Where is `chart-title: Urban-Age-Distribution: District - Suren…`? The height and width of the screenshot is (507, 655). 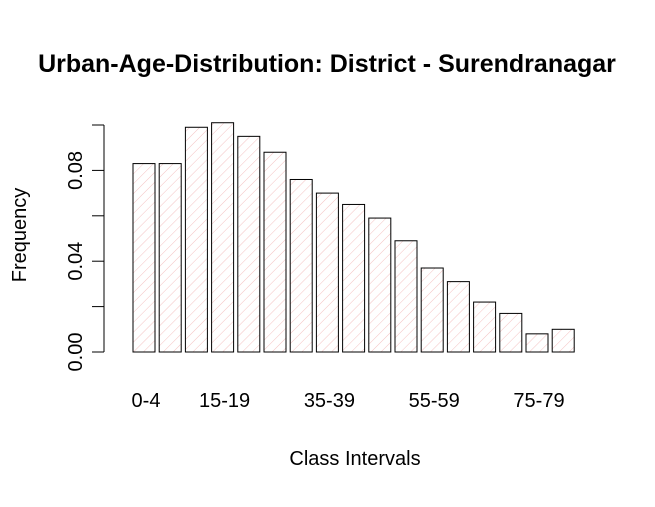 chart-title: Urban-Age-Distribution: District - Suren… is located at coordinates (327, 64).